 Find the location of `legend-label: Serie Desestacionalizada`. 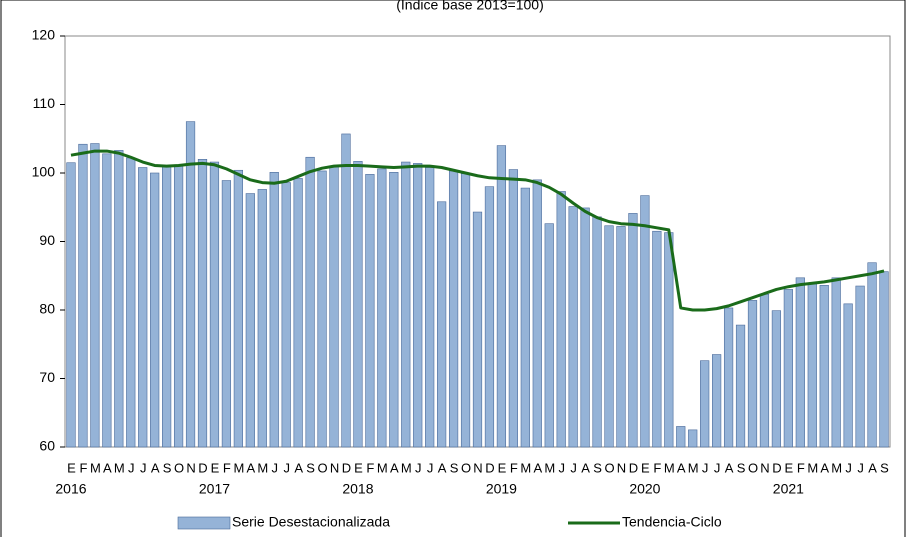

legend-label: Serie Desestacionalizada is located at coordinates (311, 522).